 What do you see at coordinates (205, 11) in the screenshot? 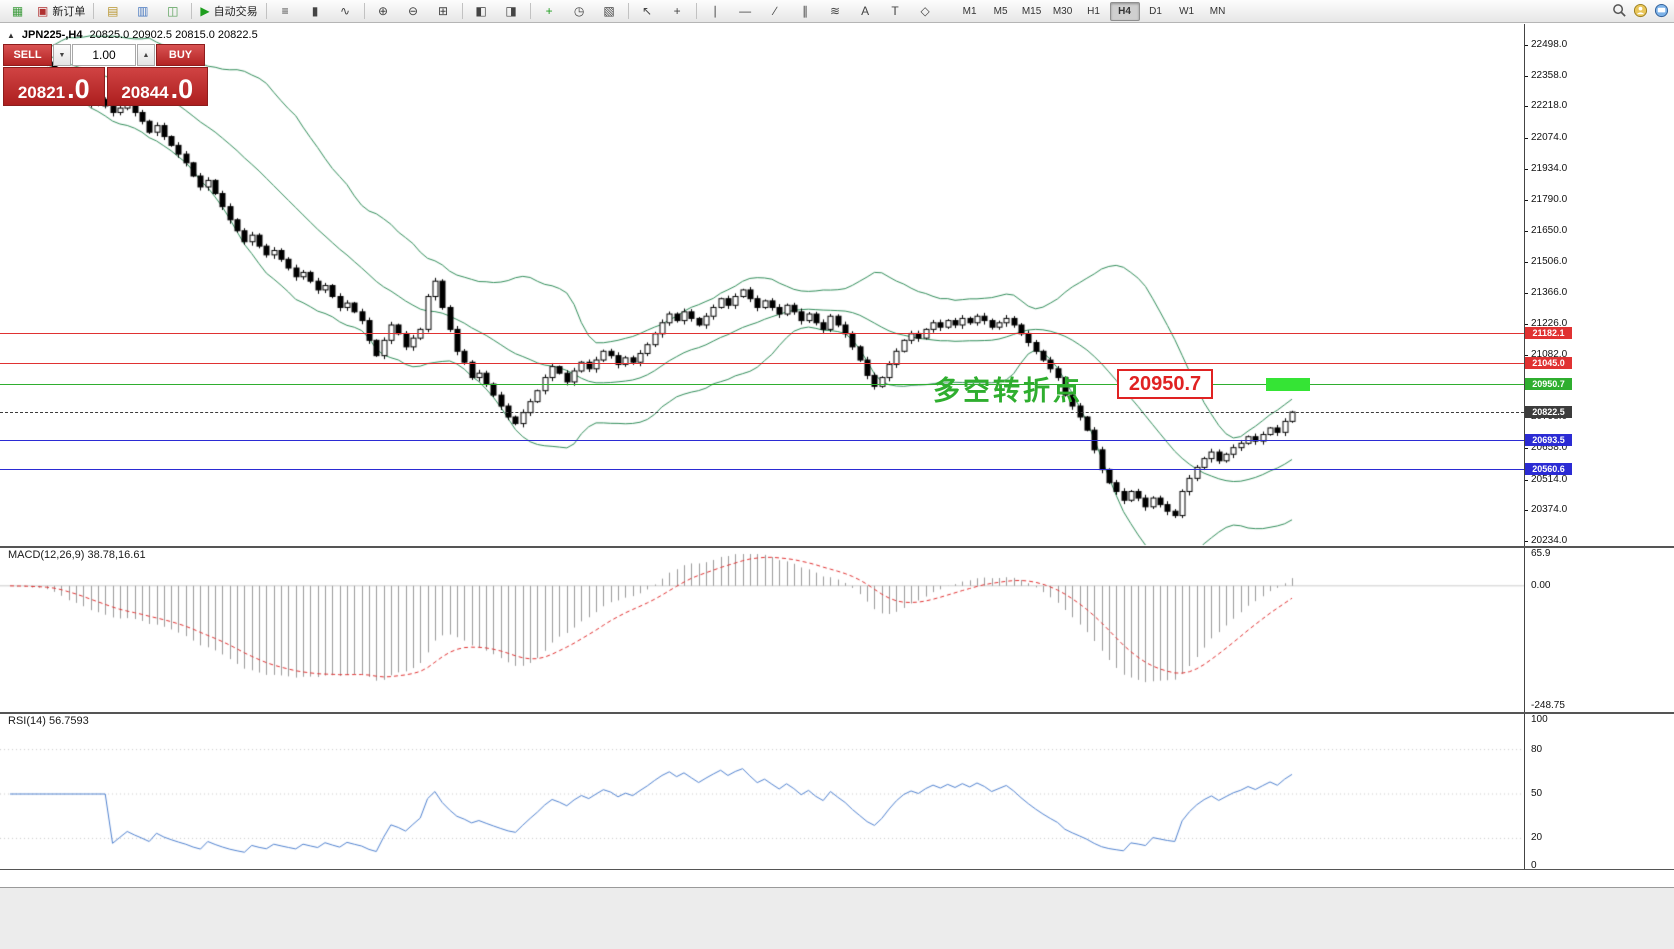
I see `autotrading-icon: ▶` at bounding box center [205, 11].